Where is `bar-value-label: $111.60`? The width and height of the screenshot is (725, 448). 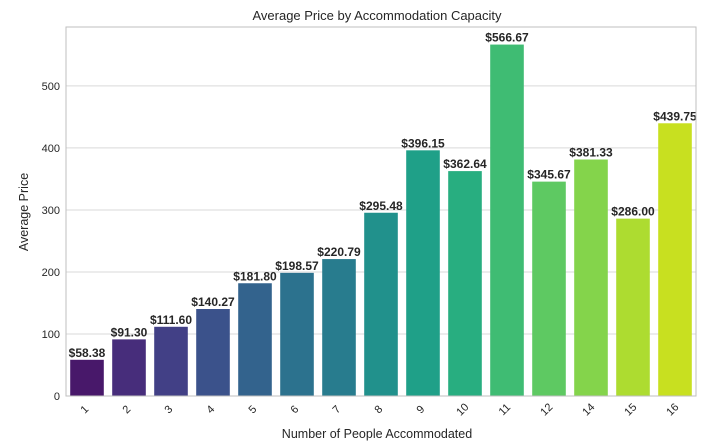 bar-value-label: $111.60 is located at coordinates (171, 320).